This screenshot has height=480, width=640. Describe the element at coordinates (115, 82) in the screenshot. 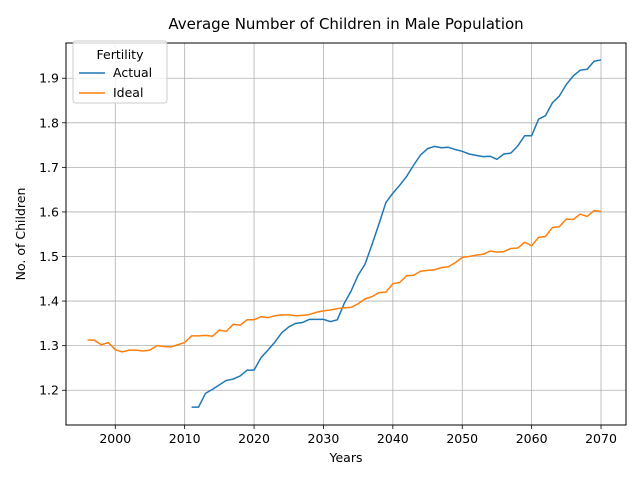

I see `legend-items: Actual Ideal` at that location.